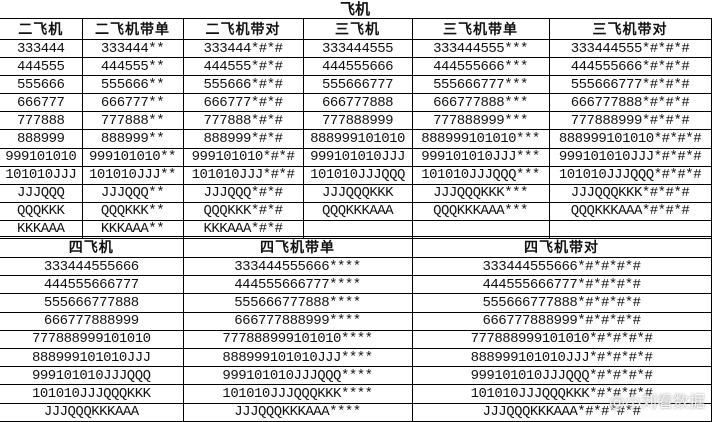 The width and height of the screenshot is (713, 422). I want to click on table-cell: 101010JJJQQQ*#*#*#, so click(630, 175).